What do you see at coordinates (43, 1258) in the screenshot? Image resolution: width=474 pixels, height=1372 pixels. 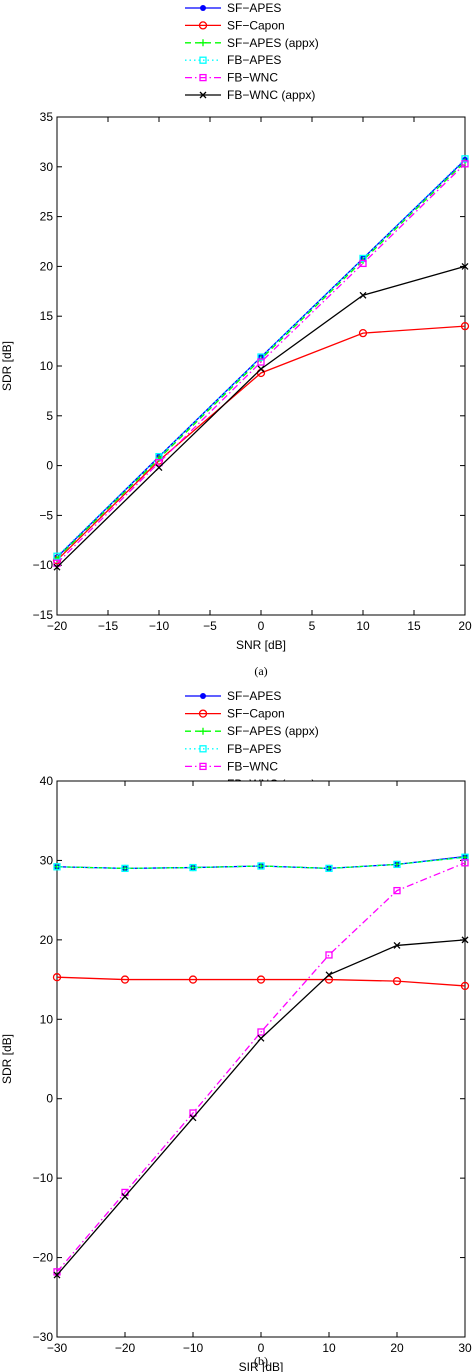 I see `y-tick-label: −20` at bounding box center [43, 1258].